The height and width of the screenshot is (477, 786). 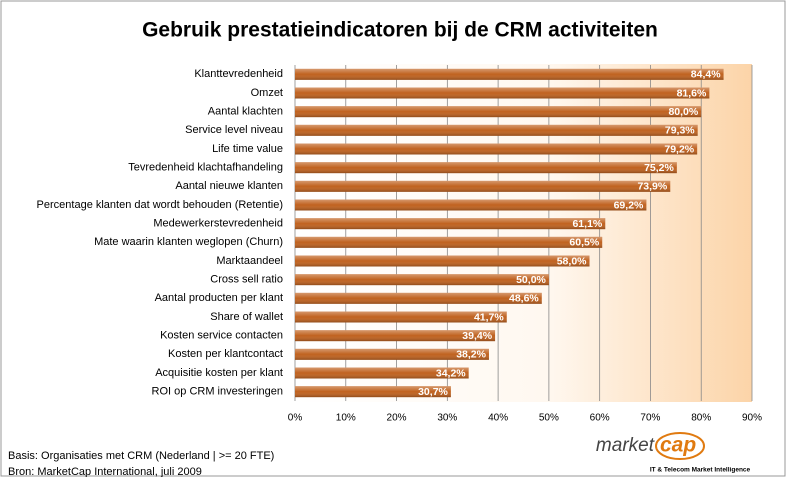 I want to click on value-label: 79,3%, so click(x=680, y=131).